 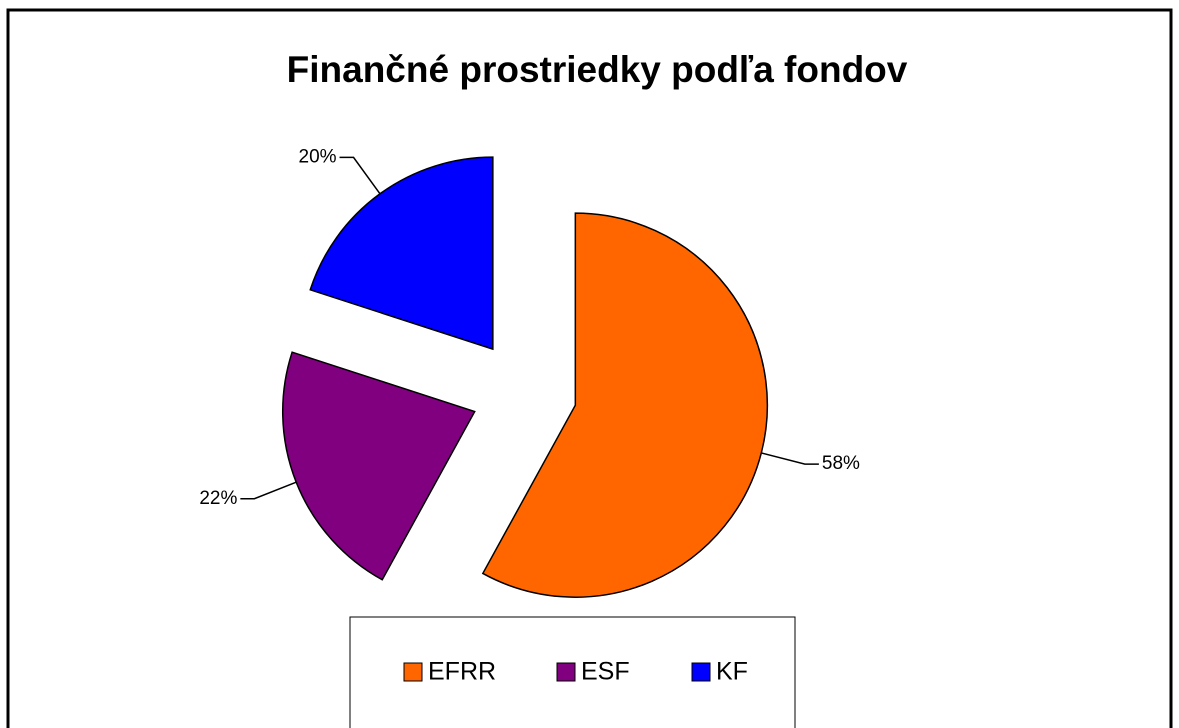 I want to click on legend-label: KF, so click(x=732, y=672).